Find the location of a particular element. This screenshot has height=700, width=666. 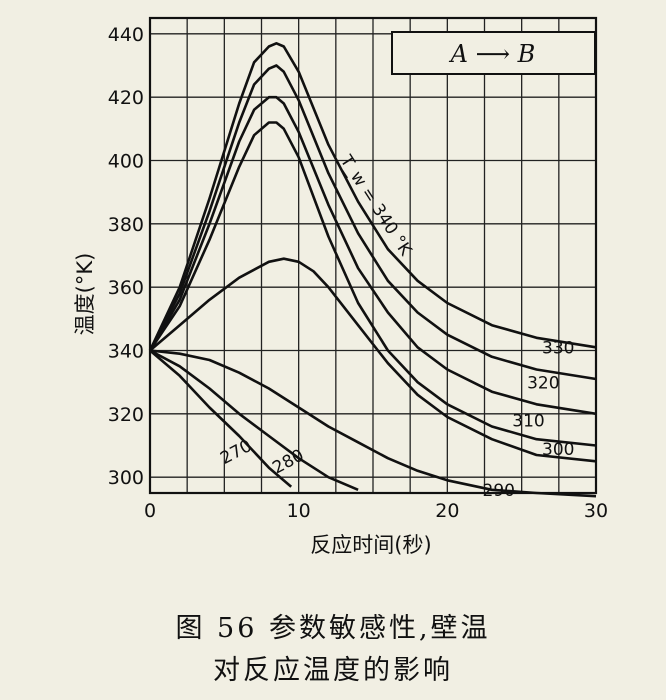

y-tick-label: 300 is located at coordinates (126, 478).